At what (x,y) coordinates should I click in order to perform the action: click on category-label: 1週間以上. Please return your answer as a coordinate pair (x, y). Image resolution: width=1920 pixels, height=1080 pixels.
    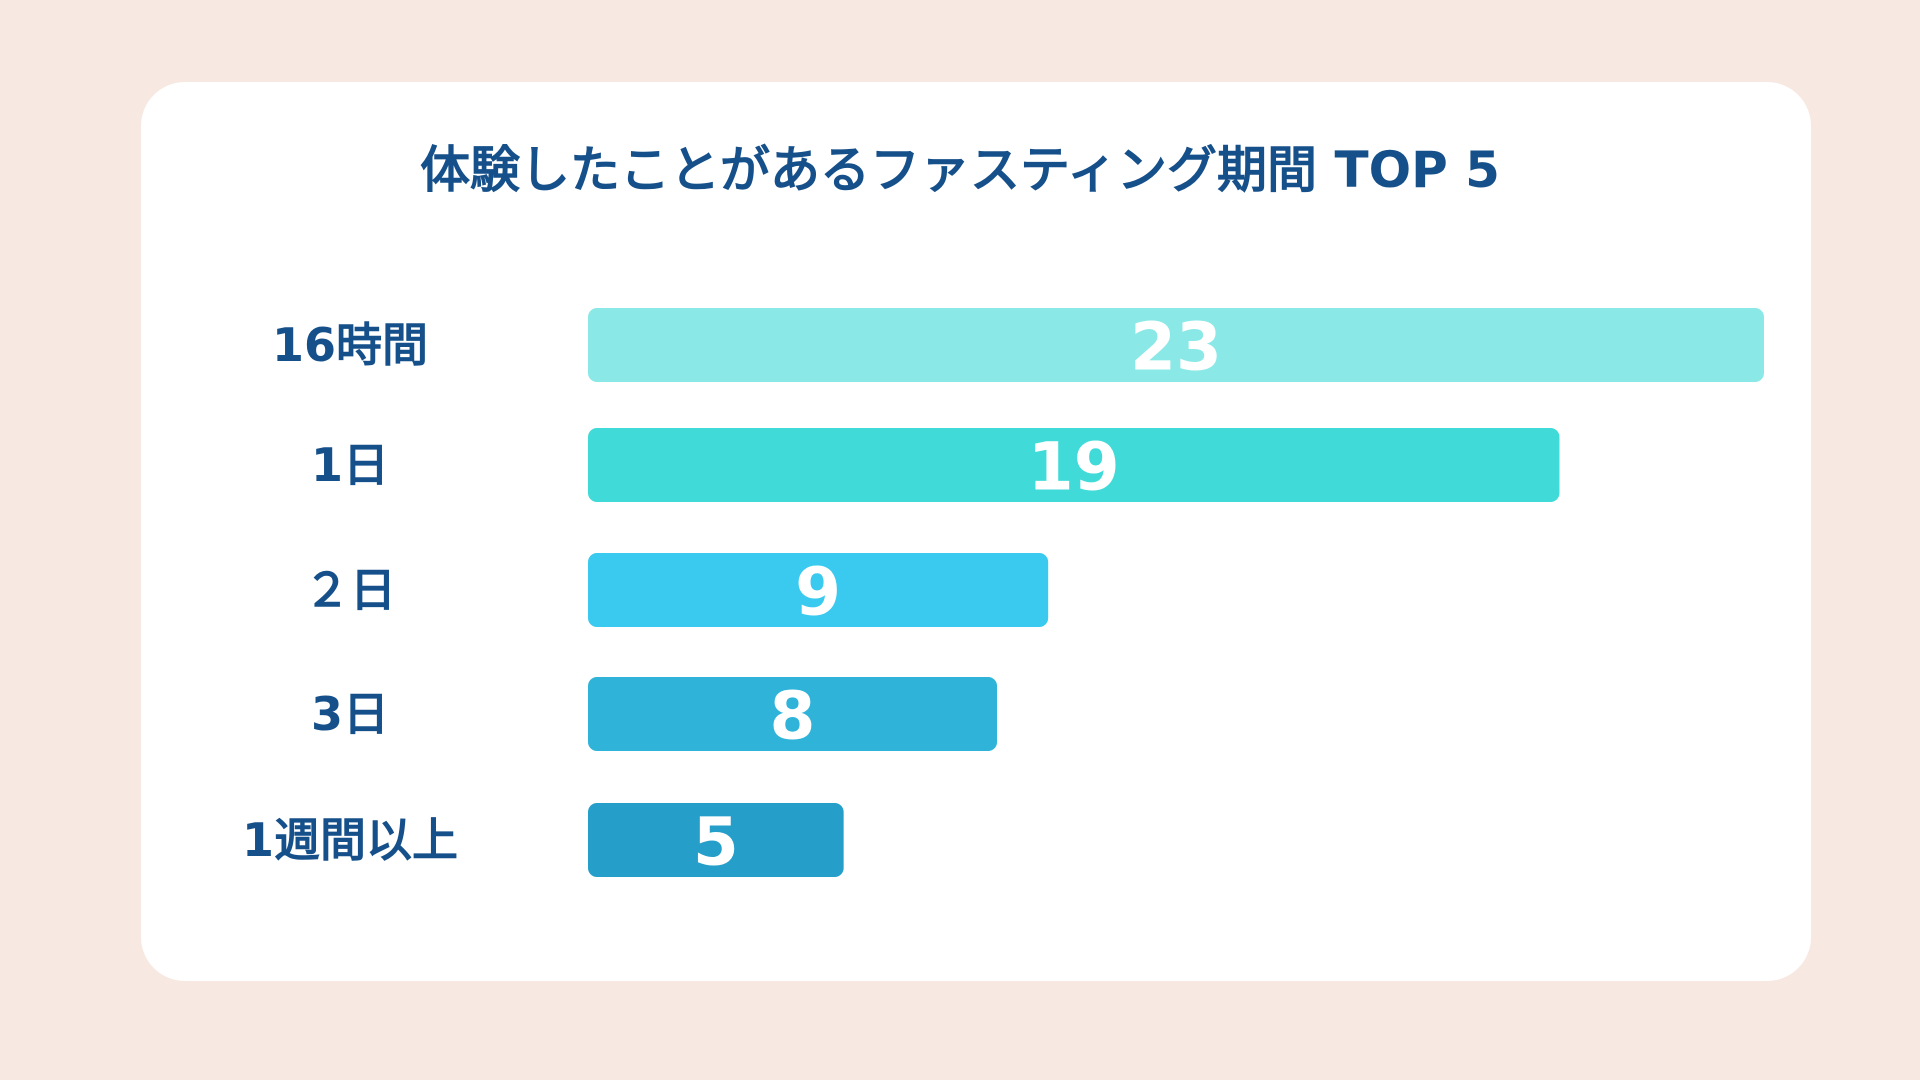
    Looking at the image, I should click on (350, 840).